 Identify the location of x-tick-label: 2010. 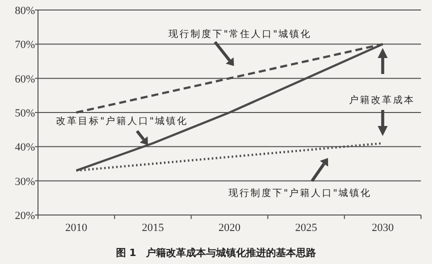
(76, 228).